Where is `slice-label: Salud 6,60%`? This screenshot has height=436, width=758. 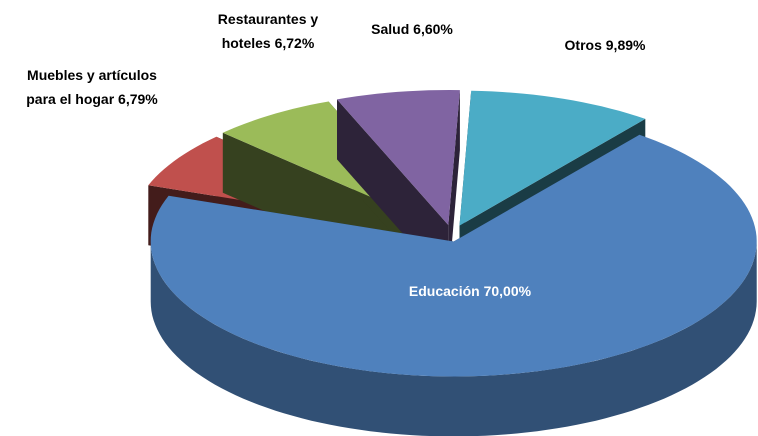 slice-label: Salud 6,60% is located at coordinates (412, 29).